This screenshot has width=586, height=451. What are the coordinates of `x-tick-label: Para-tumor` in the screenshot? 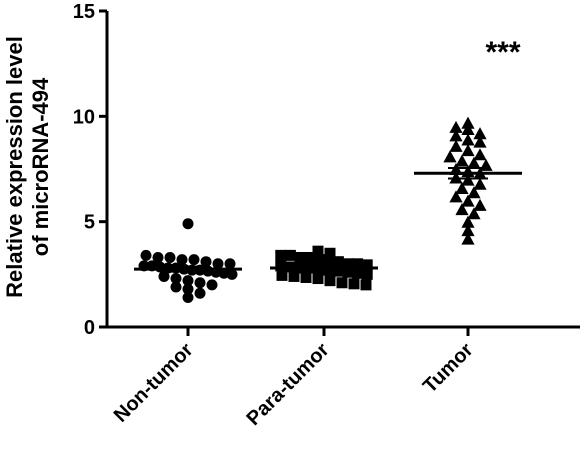 It's located at (288, 384).